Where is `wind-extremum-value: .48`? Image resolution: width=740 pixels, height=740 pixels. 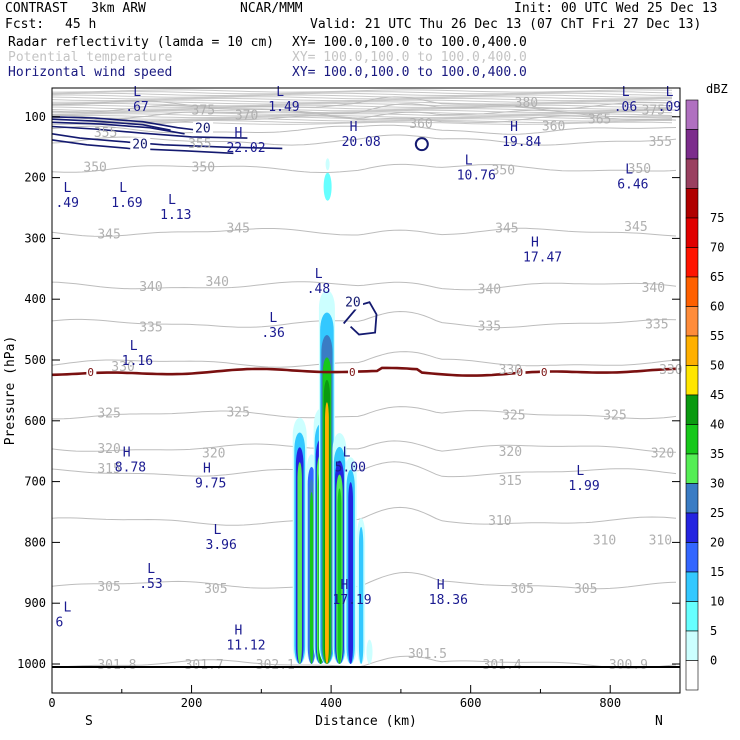
wind-extremum-value: .48 is located at coordinates (318, 289).